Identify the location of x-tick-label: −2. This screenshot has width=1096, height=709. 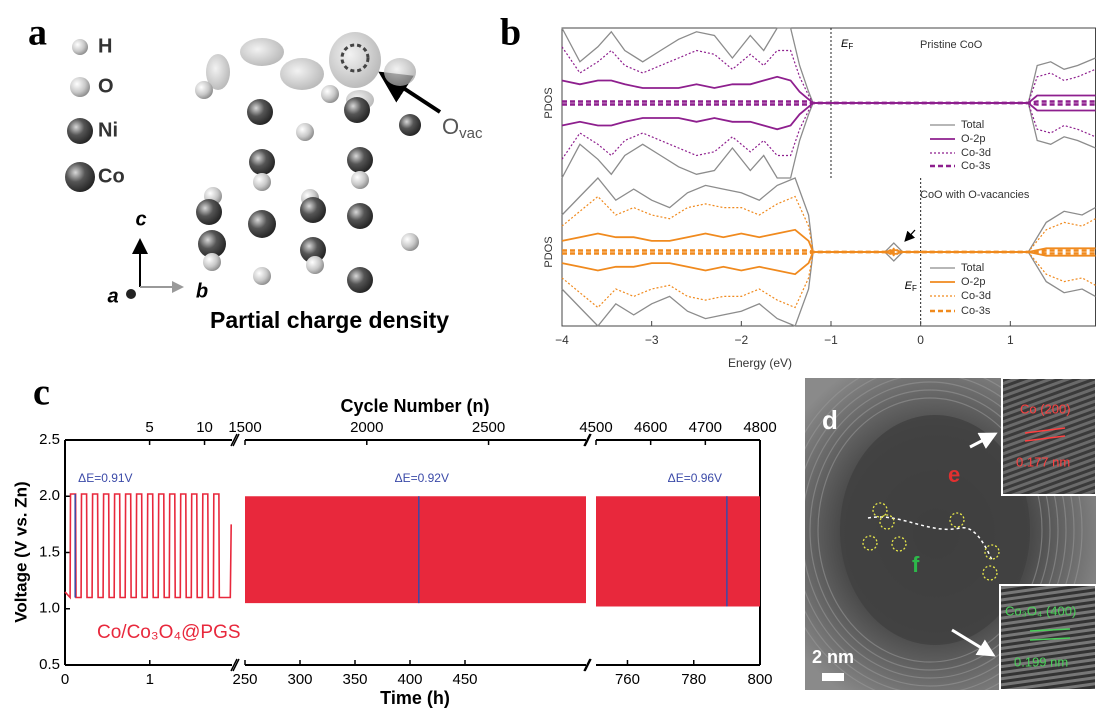
(741, 340).